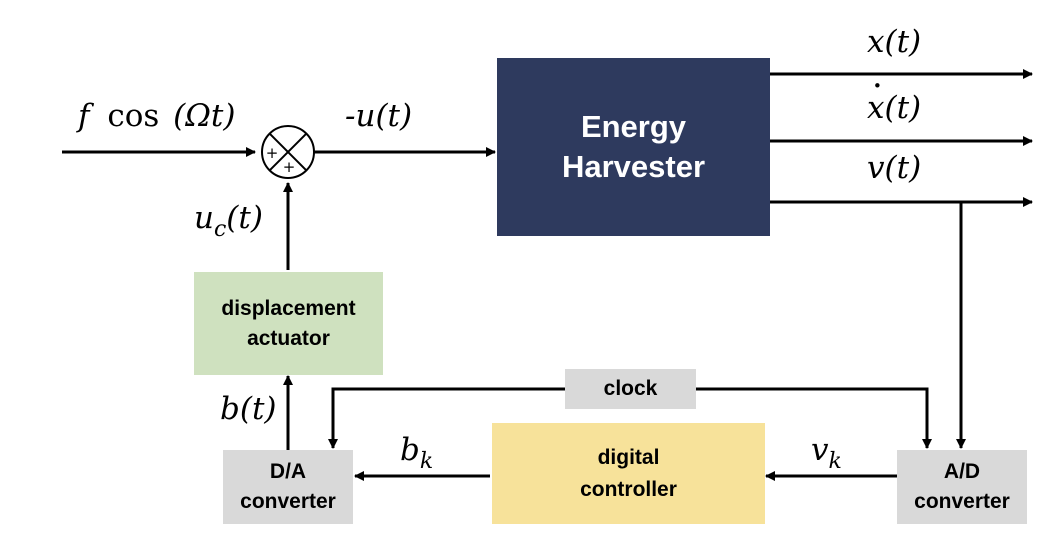 Image resolution: width=1062 pixels, height=539 pixels. I want to click on da-label-line1: D/A, so click(288, 471).